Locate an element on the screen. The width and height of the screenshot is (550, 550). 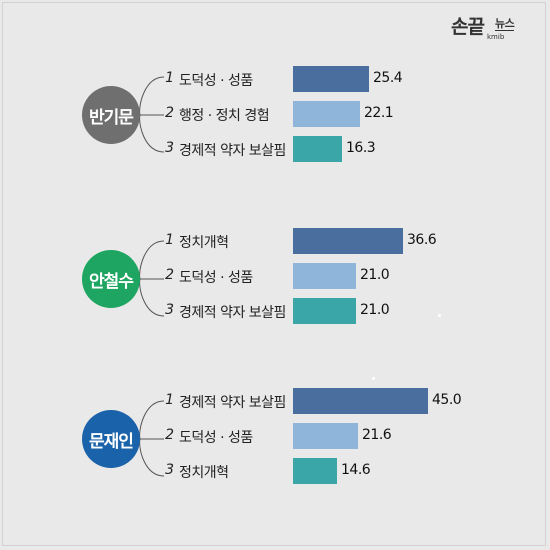
value-label: 25.4 is located at coordinates (388, 78).